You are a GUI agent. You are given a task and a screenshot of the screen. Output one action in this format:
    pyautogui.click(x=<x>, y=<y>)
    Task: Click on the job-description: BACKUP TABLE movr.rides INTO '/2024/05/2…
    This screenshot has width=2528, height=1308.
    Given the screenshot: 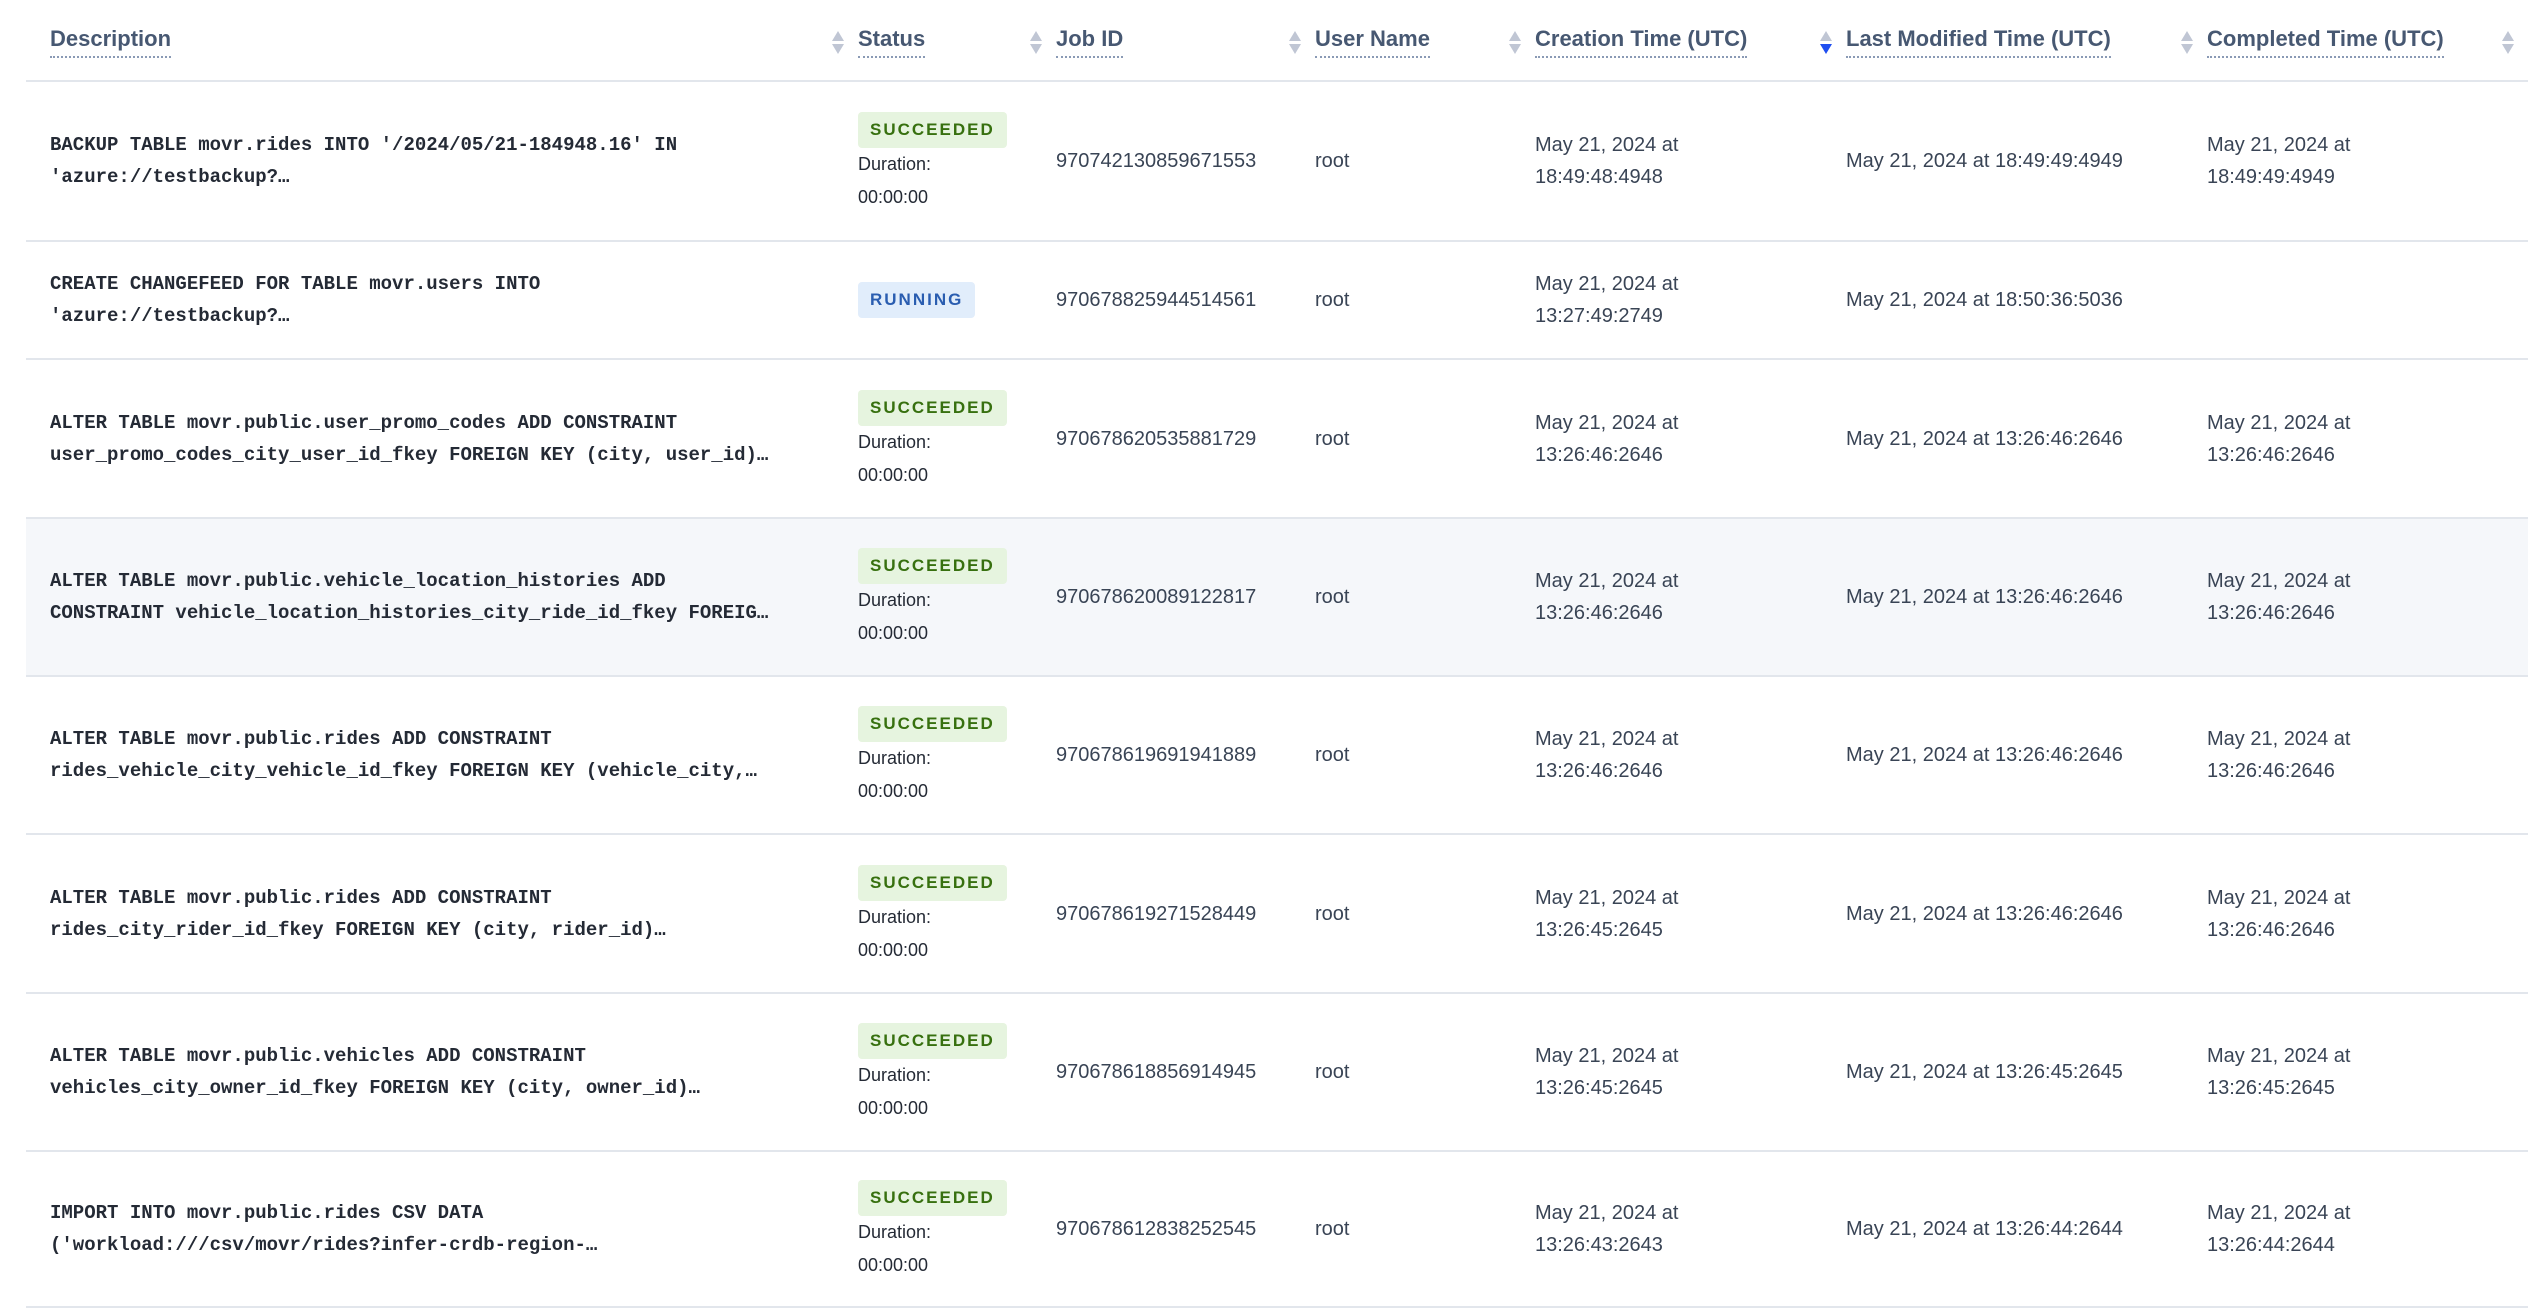 What is the action you would take?
    pyautogui.click(x=442, y=161)
    